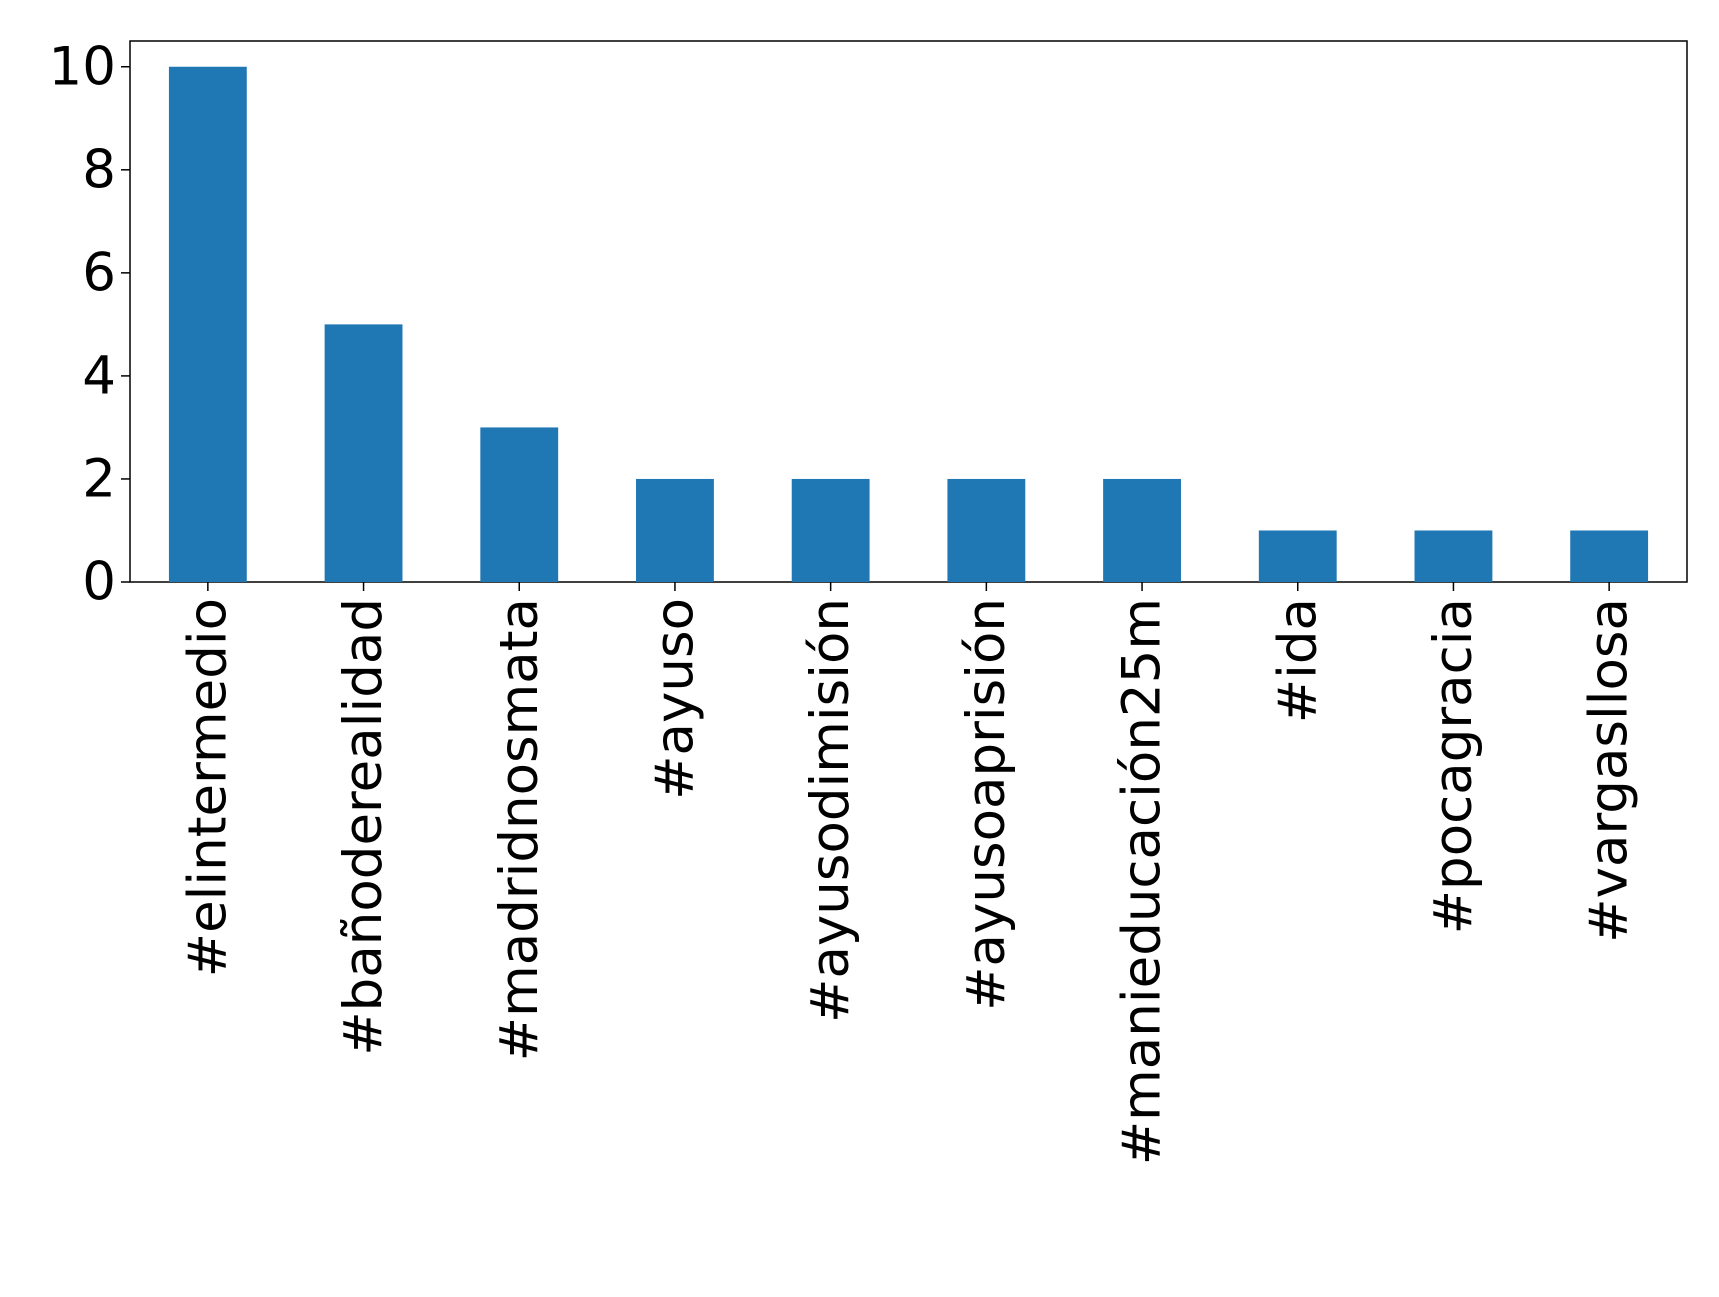 This screenshot has height=1297, width=1719. Describe the element at coordinates (519, 829) in the screenshot. I see `x-tick-label: #madridnosmata` at that location.